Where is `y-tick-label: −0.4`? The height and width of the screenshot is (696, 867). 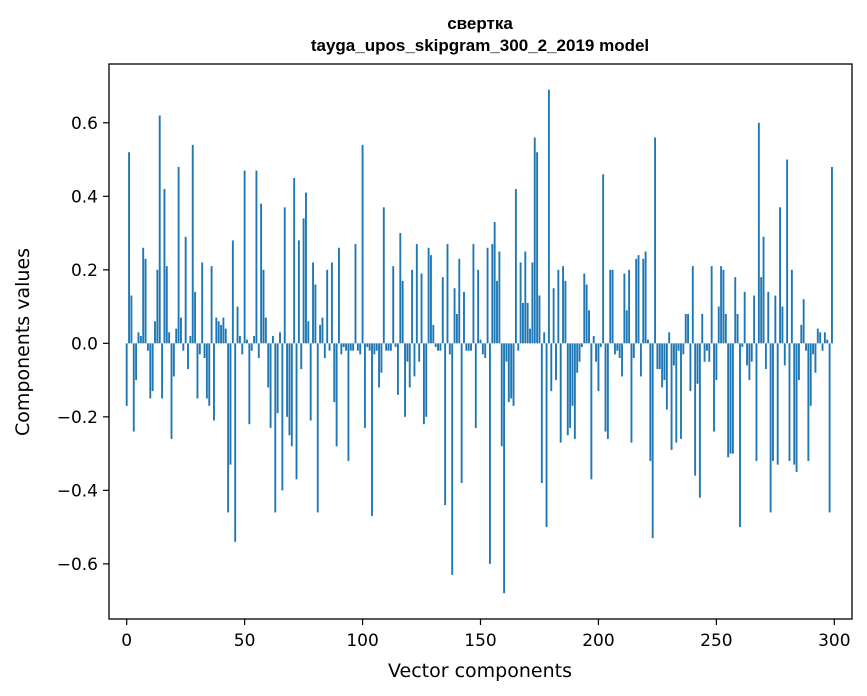 y-tick-label: −0.4 is located at coordinates (77, 491).